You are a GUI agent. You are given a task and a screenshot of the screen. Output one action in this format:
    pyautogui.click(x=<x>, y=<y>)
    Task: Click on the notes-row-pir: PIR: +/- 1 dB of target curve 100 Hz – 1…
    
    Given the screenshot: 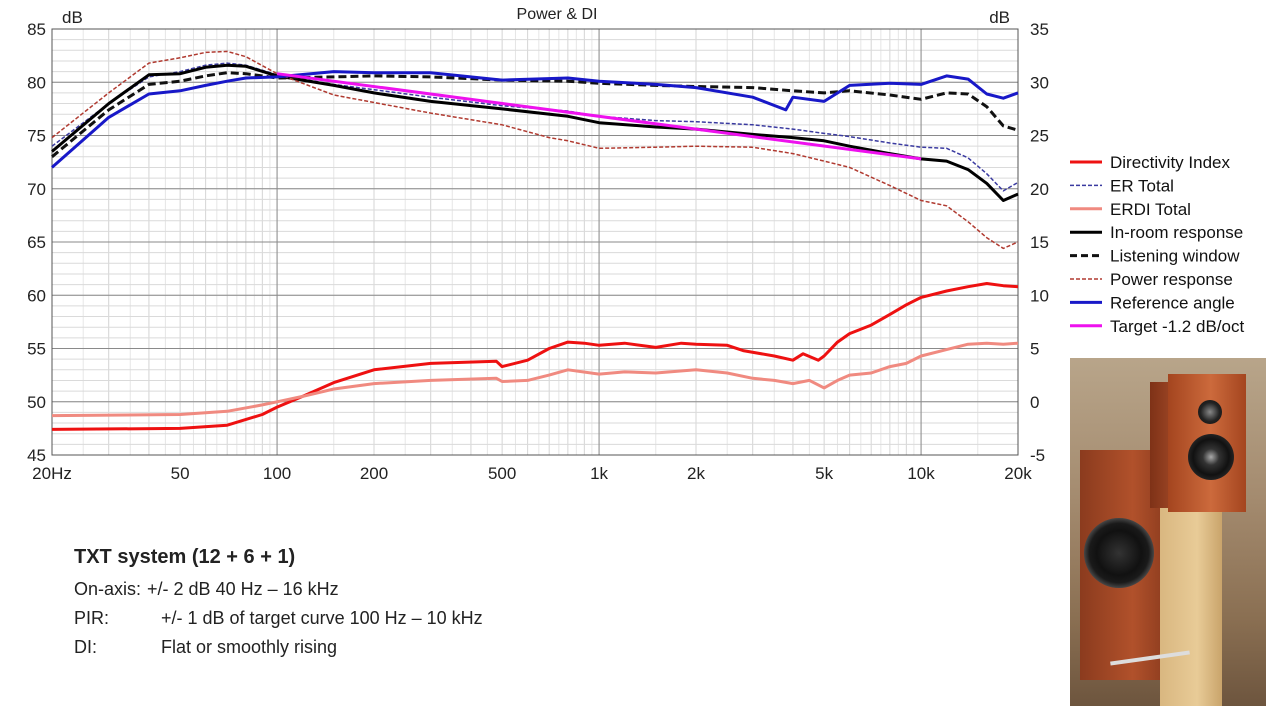 What is the action you would take?
    pyautogui.click(x=394, y=618)
    